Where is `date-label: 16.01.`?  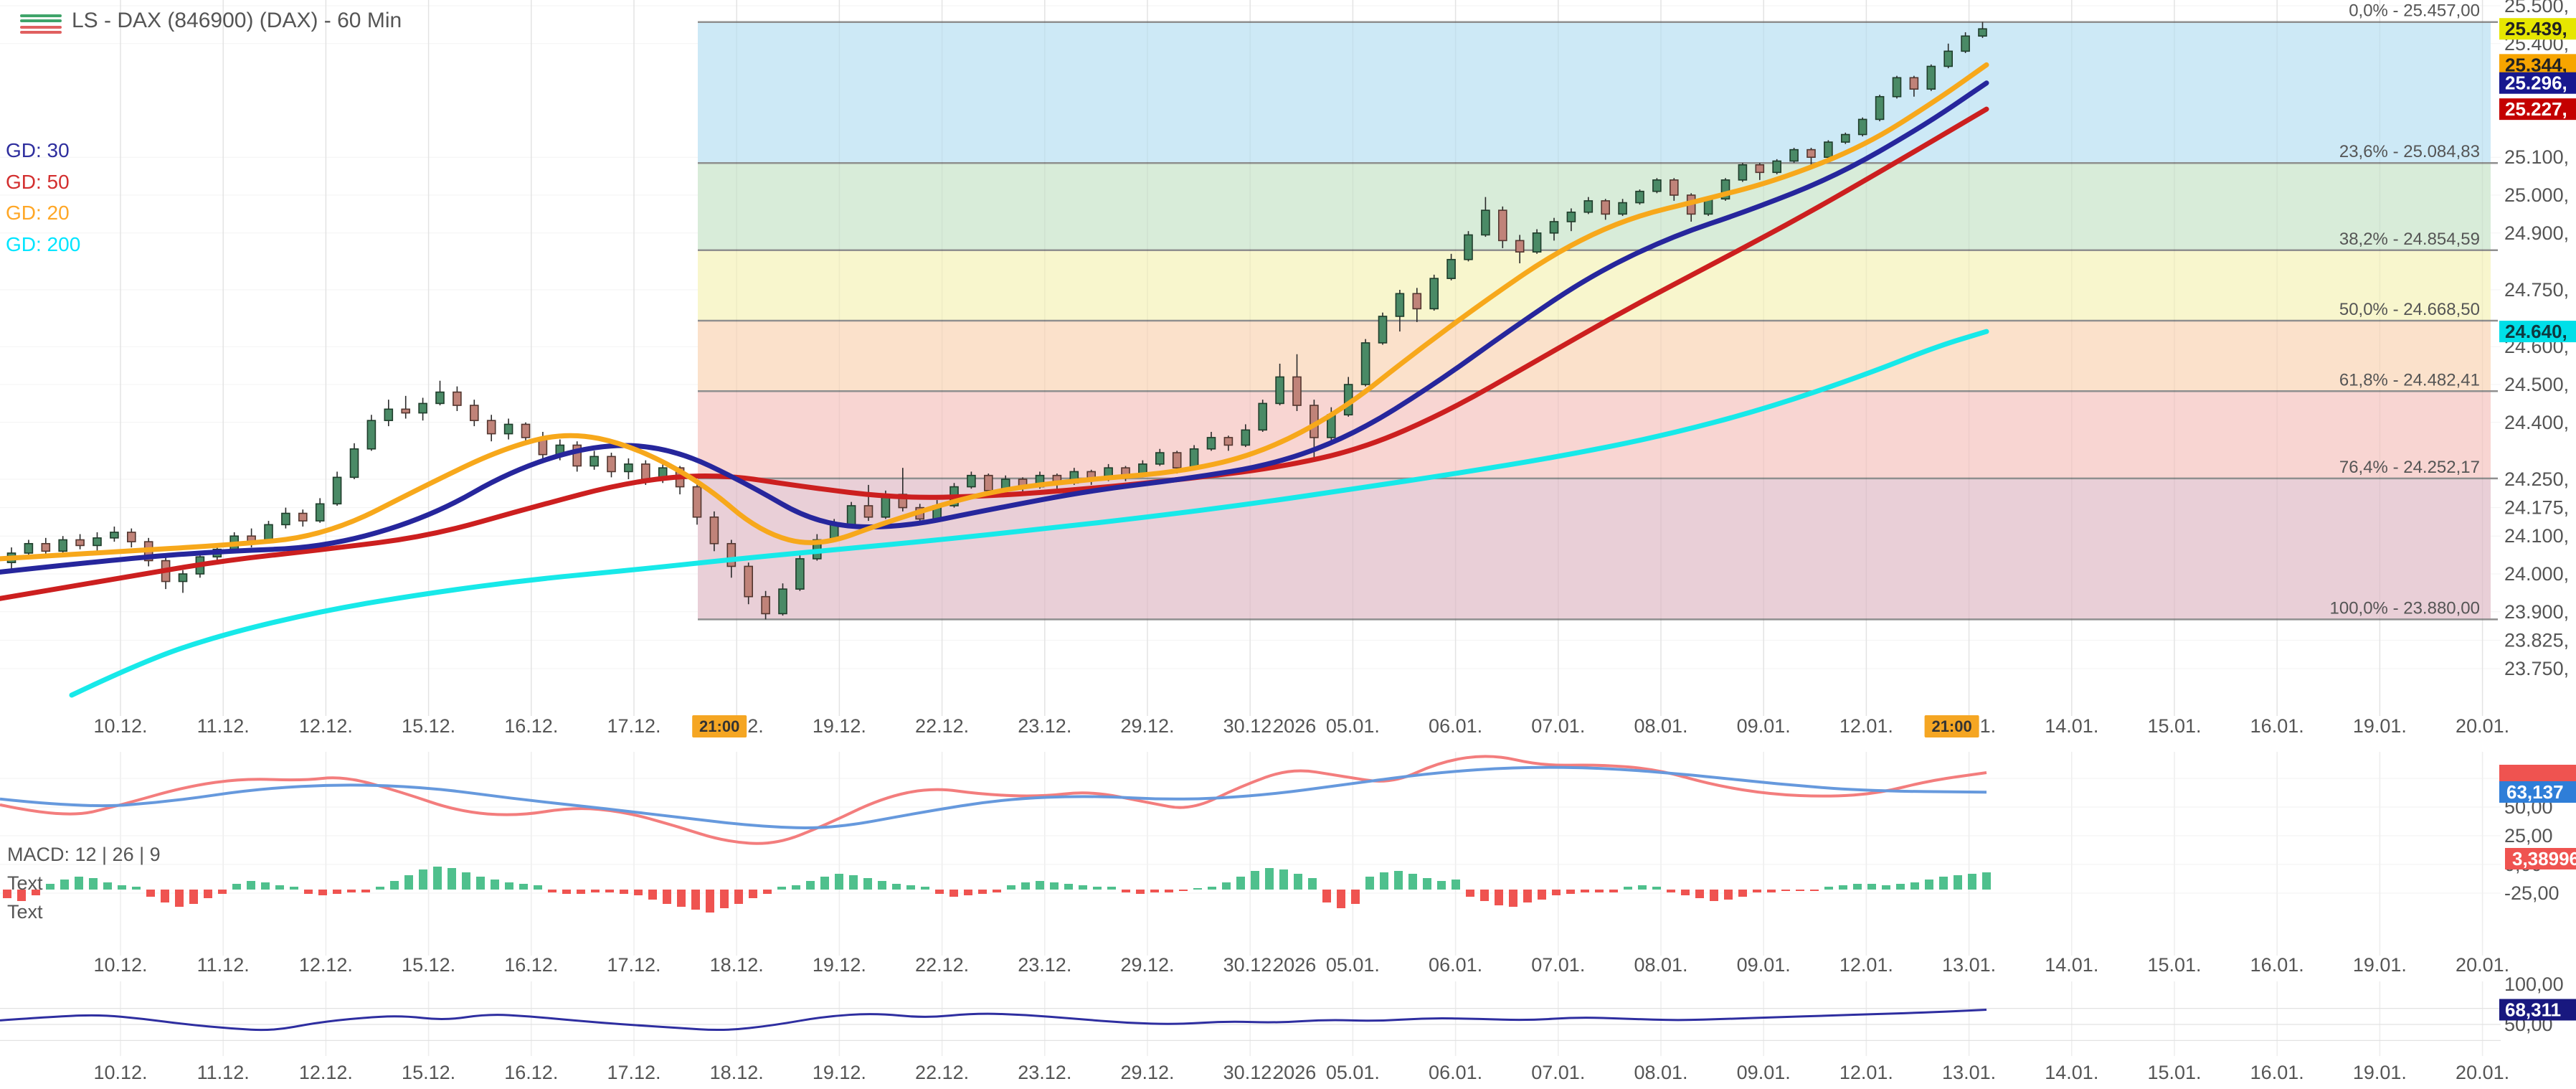
date-label: 16.01. is located at coordinates (2277, 965).